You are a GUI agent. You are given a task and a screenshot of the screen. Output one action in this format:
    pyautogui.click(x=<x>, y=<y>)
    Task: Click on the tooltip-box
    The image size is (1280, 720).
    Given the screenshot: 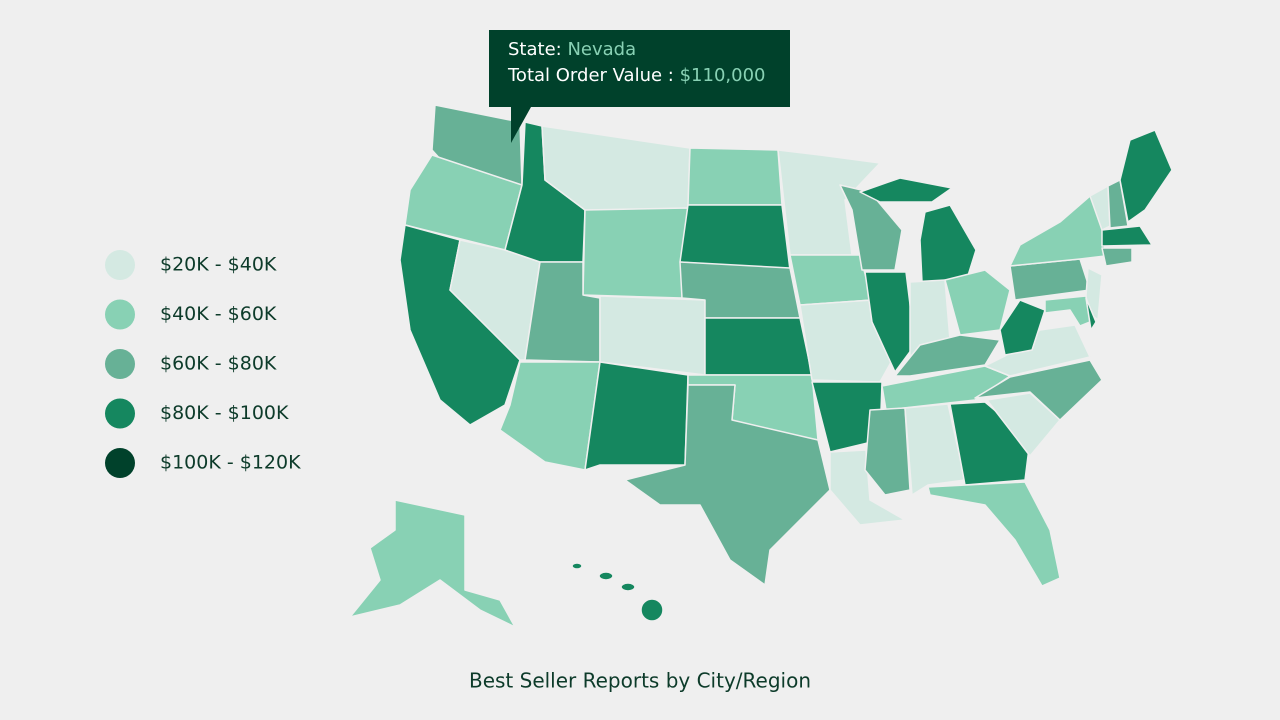 What is the action you would take?
    pyautogui.click(x=639, y=86)
    